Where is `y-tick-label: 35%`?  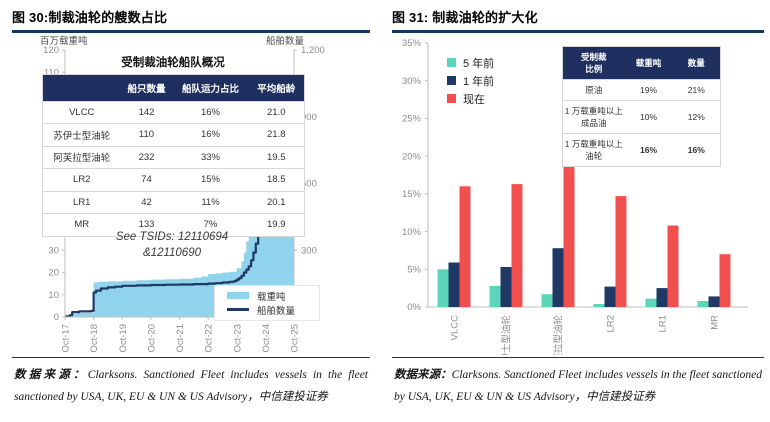
y-tick-label: 35% is located at coordinates (412, 43).